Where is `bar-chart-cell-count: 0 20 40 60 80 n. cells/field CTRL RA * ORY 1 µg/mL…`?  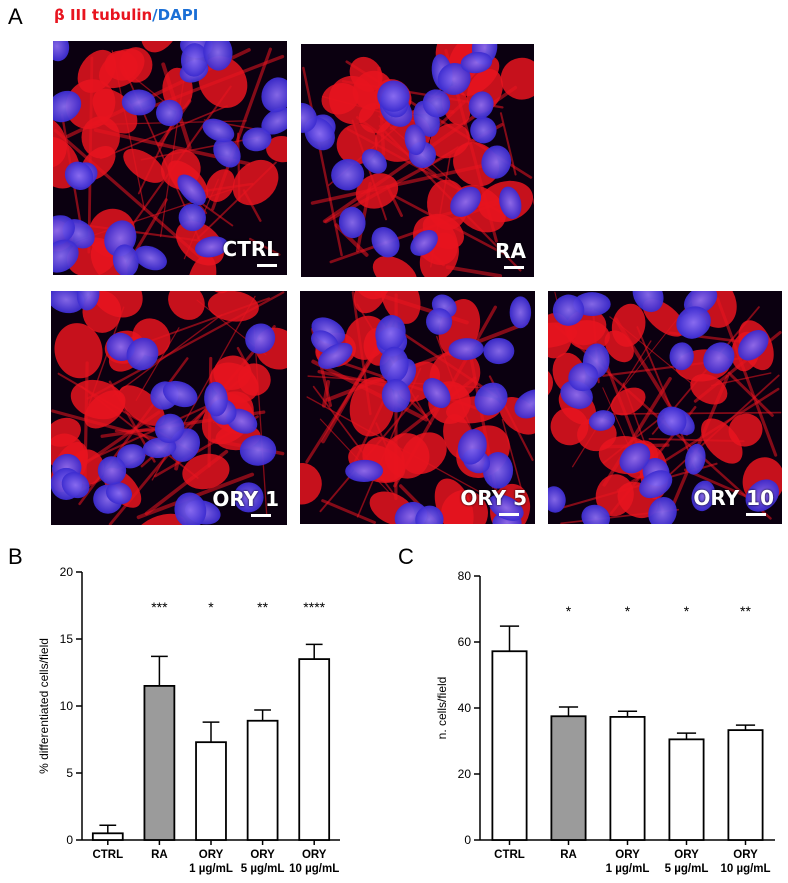 bar-chart-cell-count: 0 20 40 60 80 n. cells/field CTRL RA * ORY 1 µg/mL… is located at coordinates (605, 722).